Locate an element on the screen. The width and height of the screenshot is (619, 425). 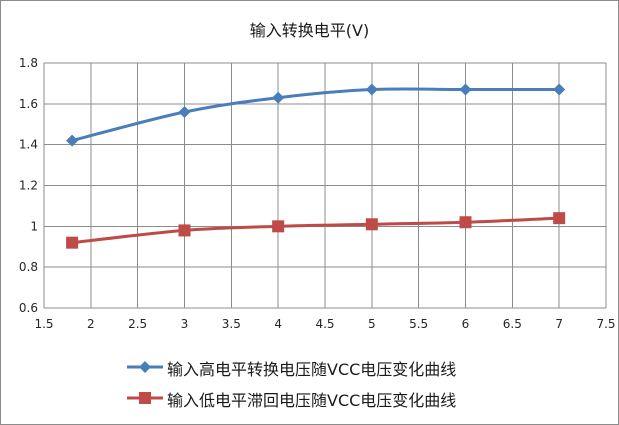
chart-title: 输入转换电平(V) is located at coordinates (309, 30).